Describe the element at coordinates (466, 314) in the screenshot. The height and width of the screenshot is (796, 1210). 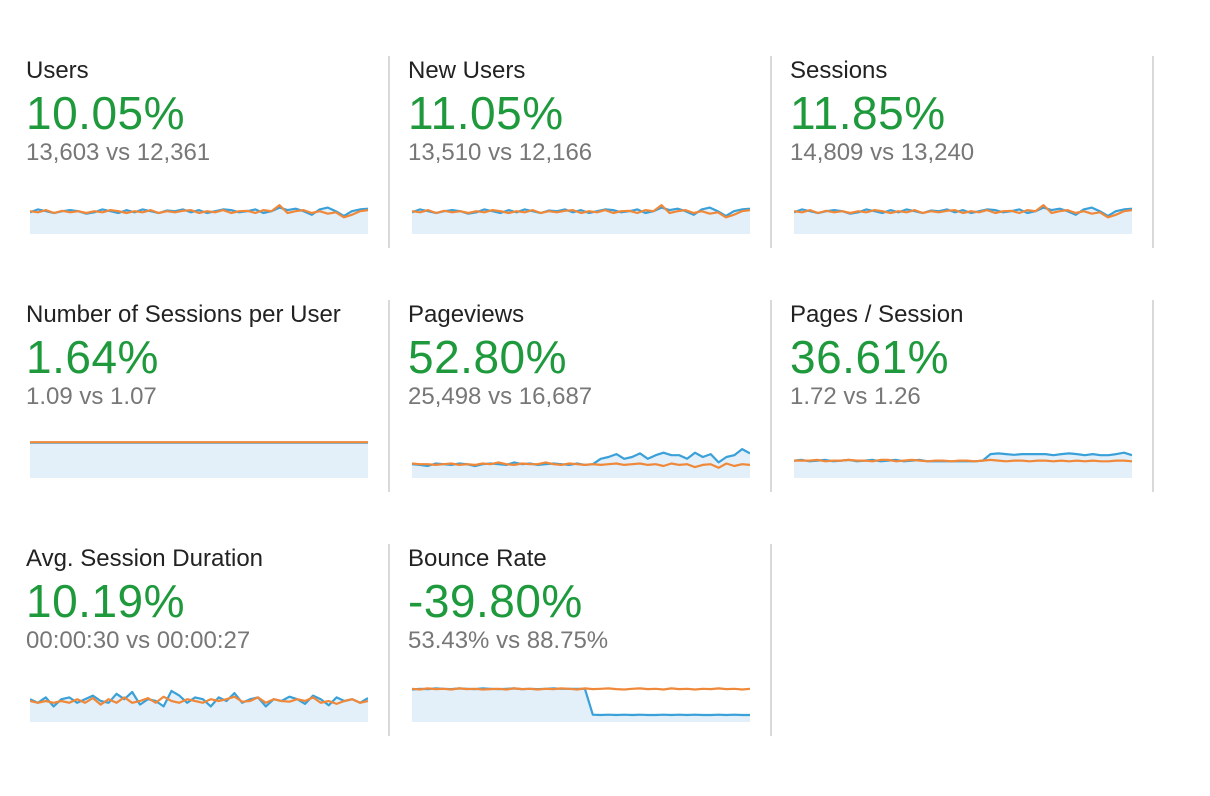
I see `metric-title: Pageviews` at that location.